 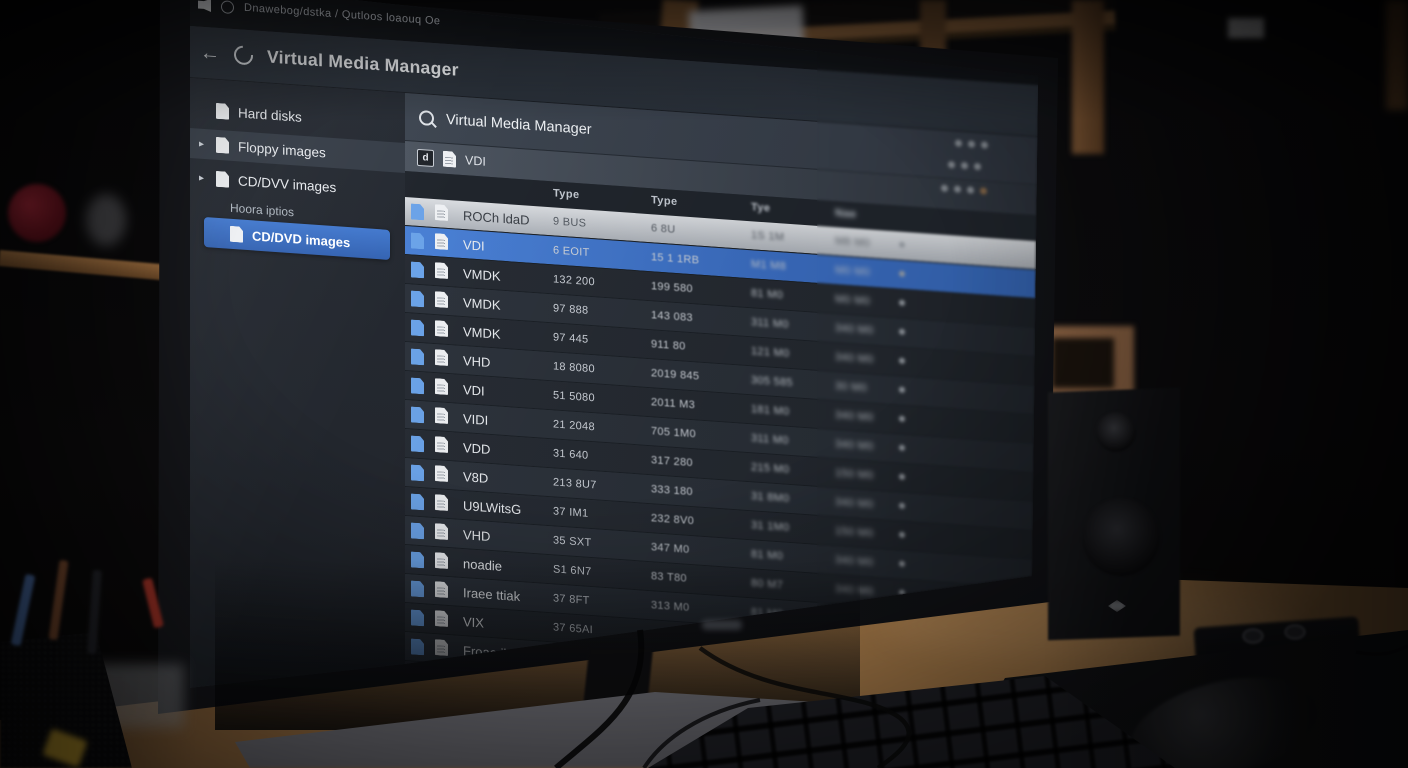 What do you see at coordinates (1397, 55) in the screenshot?
I see `background-shelf-edge` at bounding box center [1397, 55].